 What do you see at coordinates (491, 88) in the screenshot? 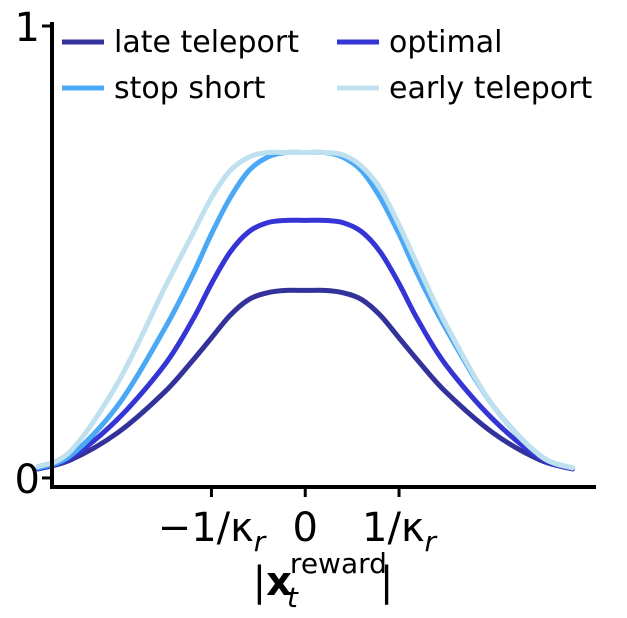
I see `legend-label-early-teleport: early teleport` at bounding box center [491, 88].